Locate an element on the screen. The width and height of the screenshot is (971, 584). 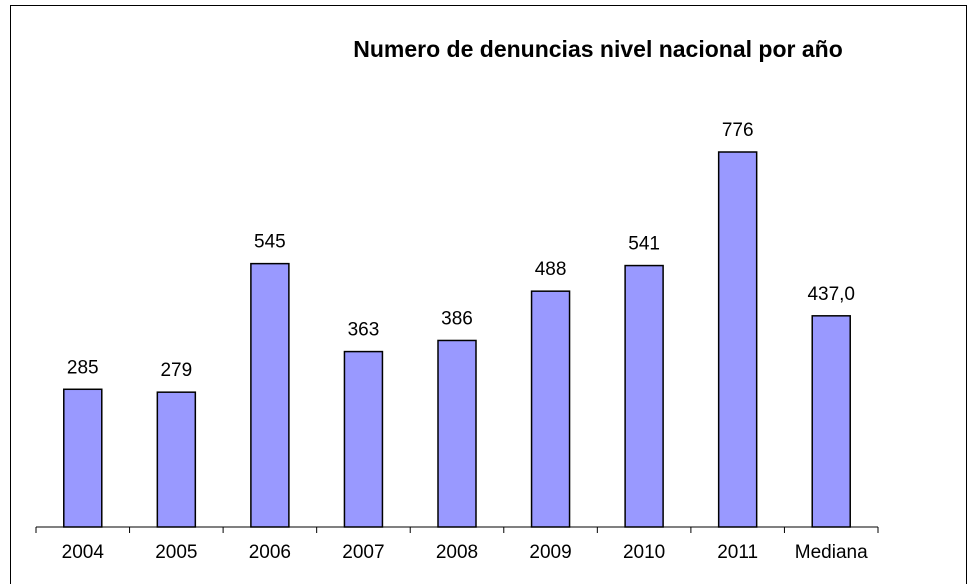
data-label: 437,0 is located at coordinates (831, 294).